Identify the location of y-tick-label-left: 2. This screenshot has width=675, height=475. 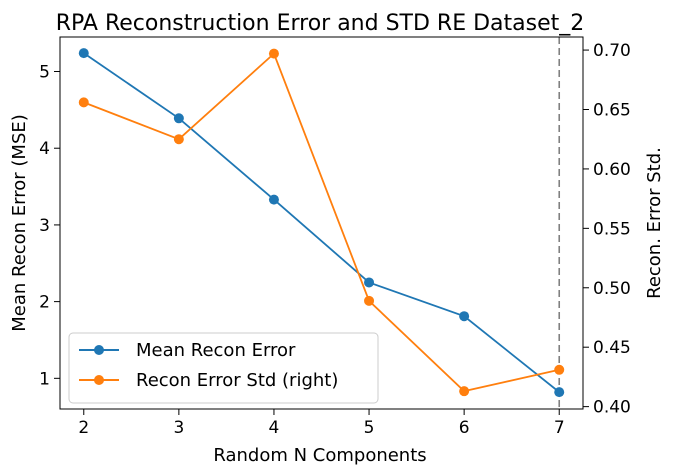
(44, 303).